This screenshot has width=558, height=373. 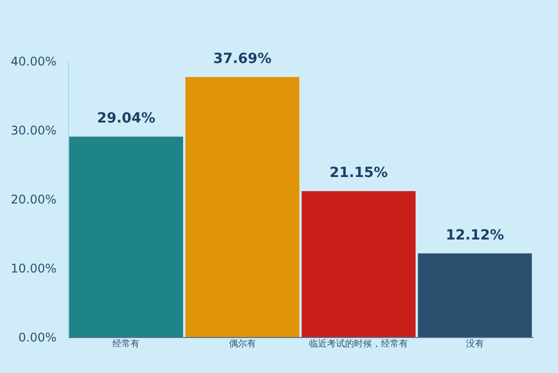 I want to click on x-tick-label: 偶尔有, so click(x=242, y=344).